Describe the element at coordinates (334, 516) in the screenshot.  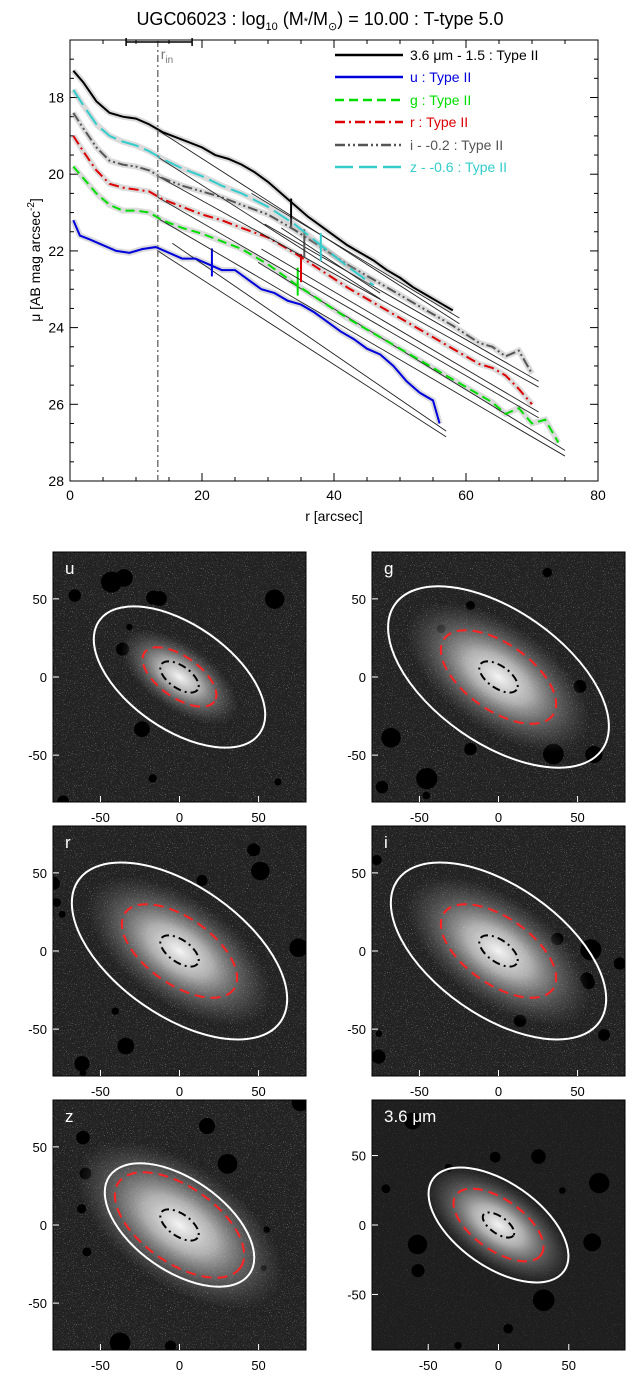
I see `x-axis-label: r [arcsec]` at that location.